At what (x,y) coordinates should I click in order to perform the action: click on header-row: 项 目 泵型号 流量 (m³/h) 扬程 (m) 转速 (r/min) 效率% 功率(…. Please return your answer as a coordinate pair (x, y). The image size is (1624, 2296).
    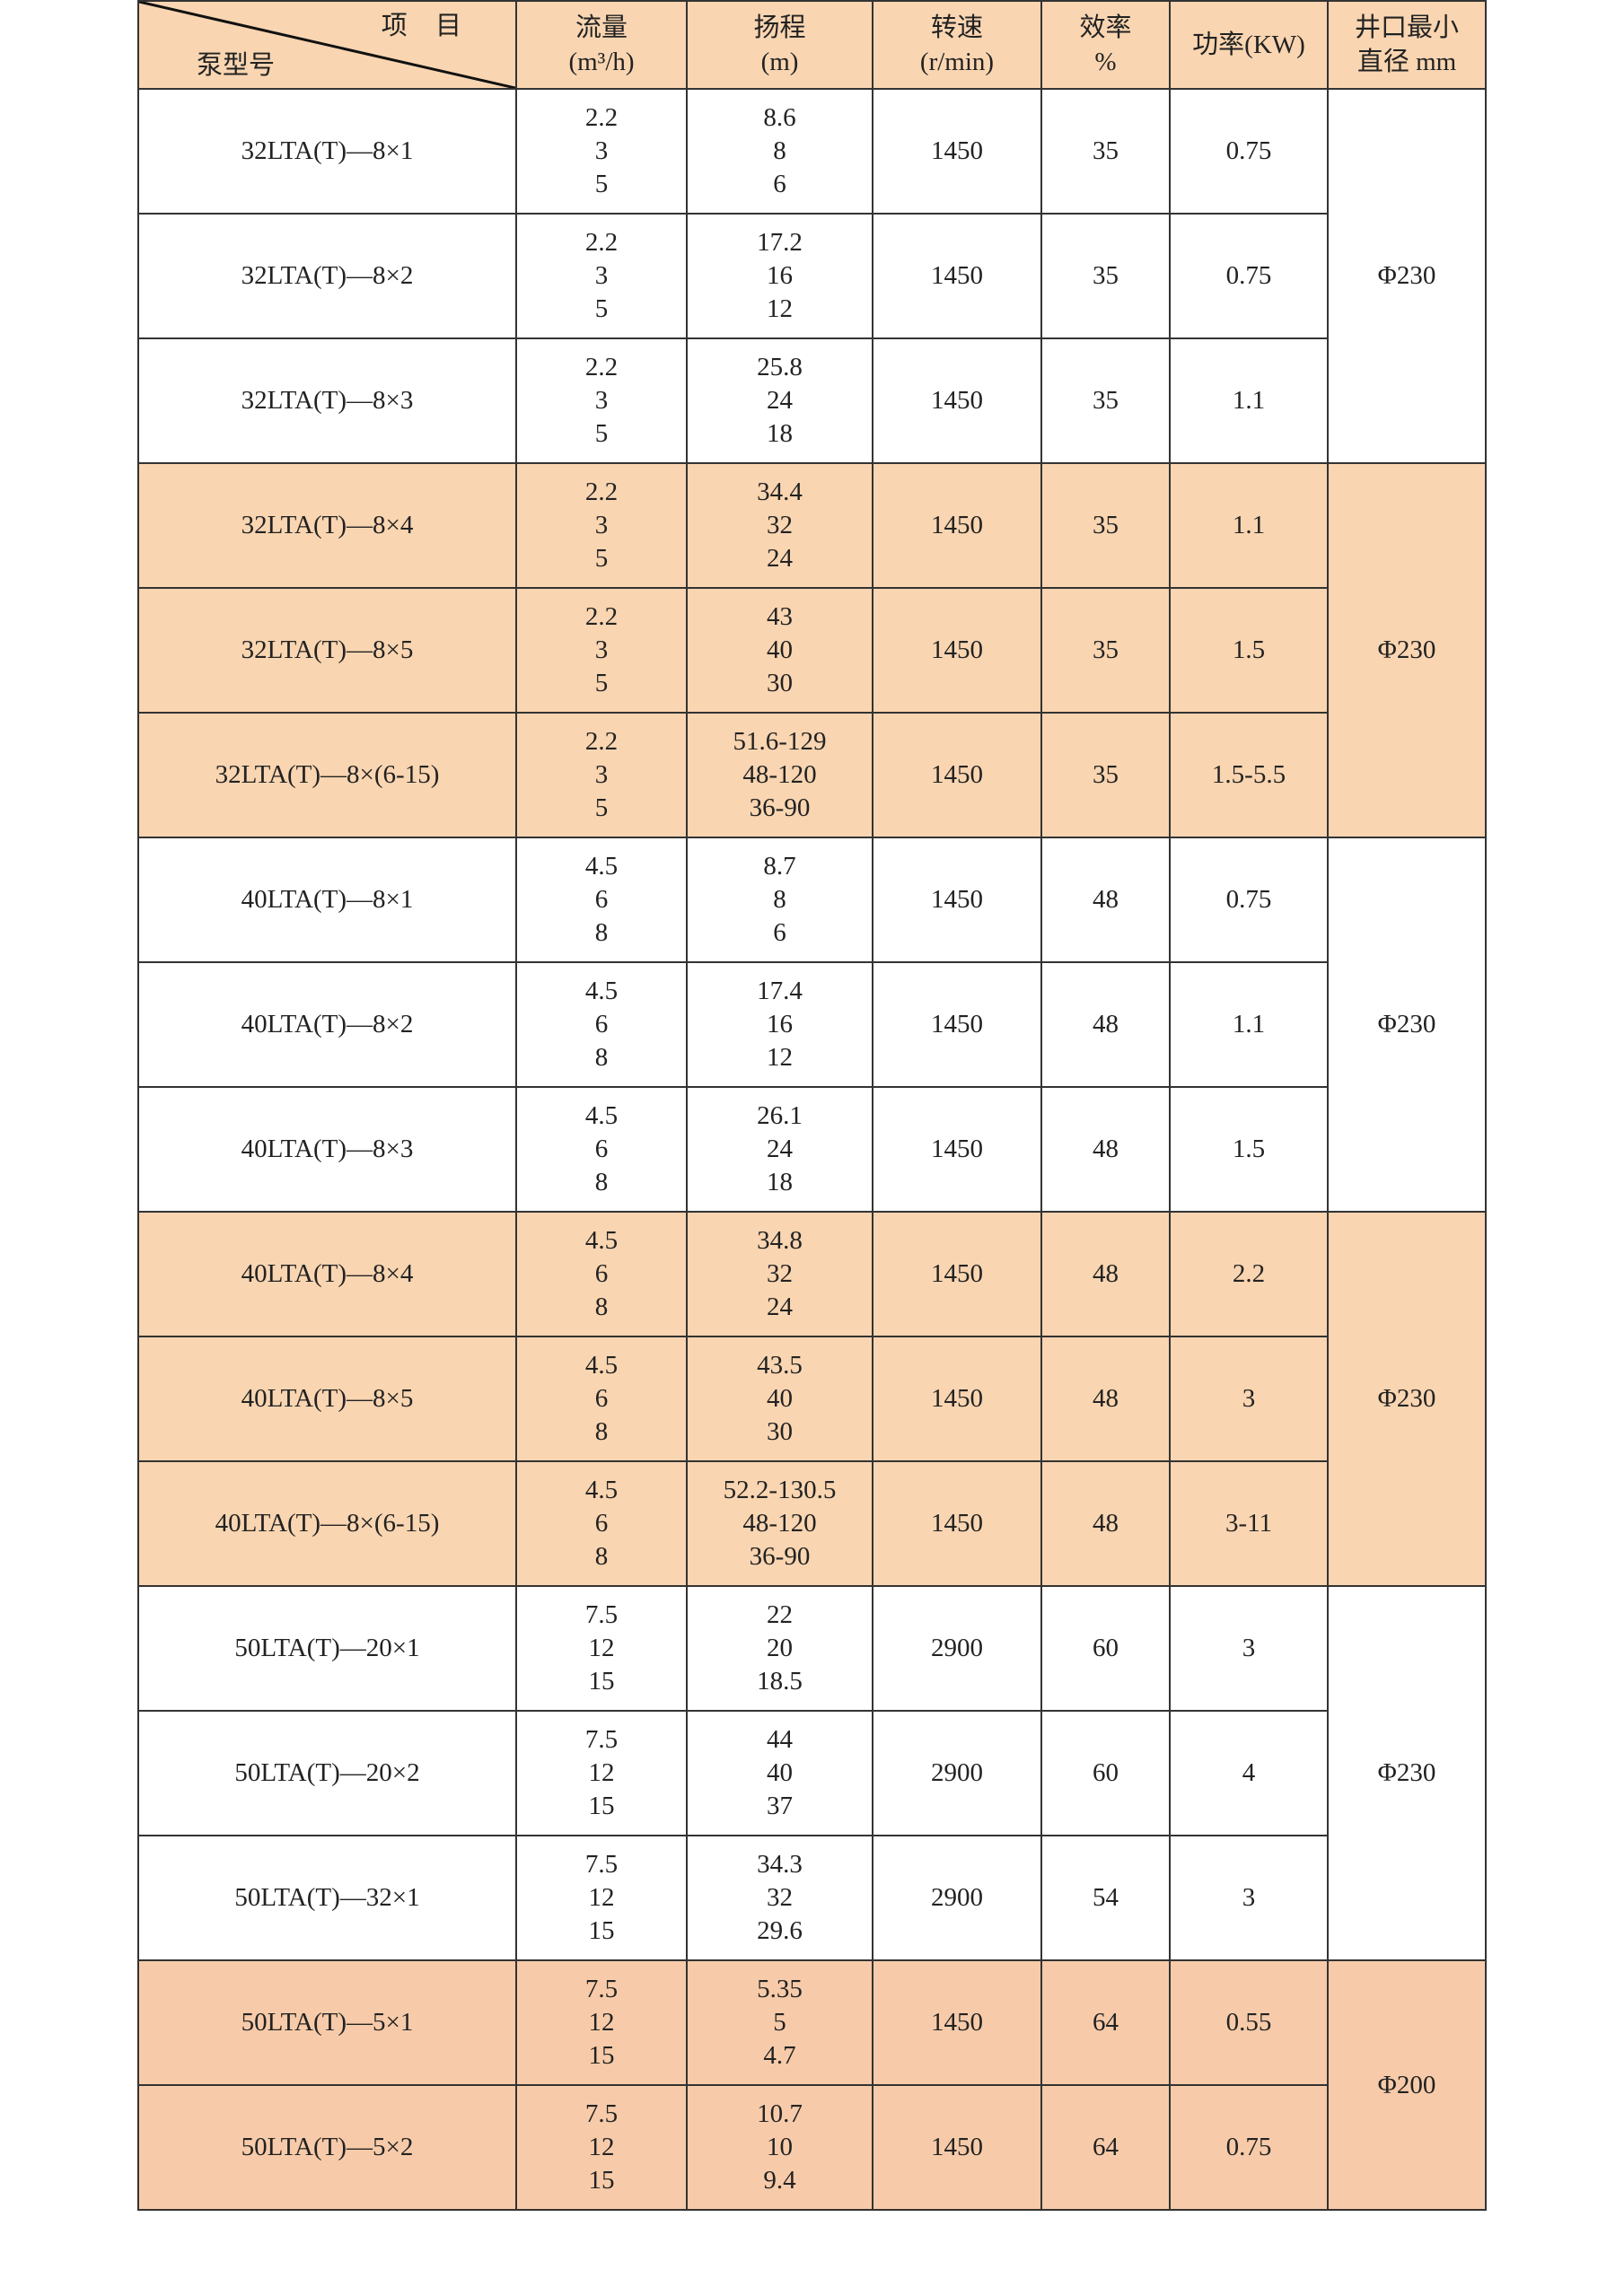
    Looking at the image, I should click on (812, 45).